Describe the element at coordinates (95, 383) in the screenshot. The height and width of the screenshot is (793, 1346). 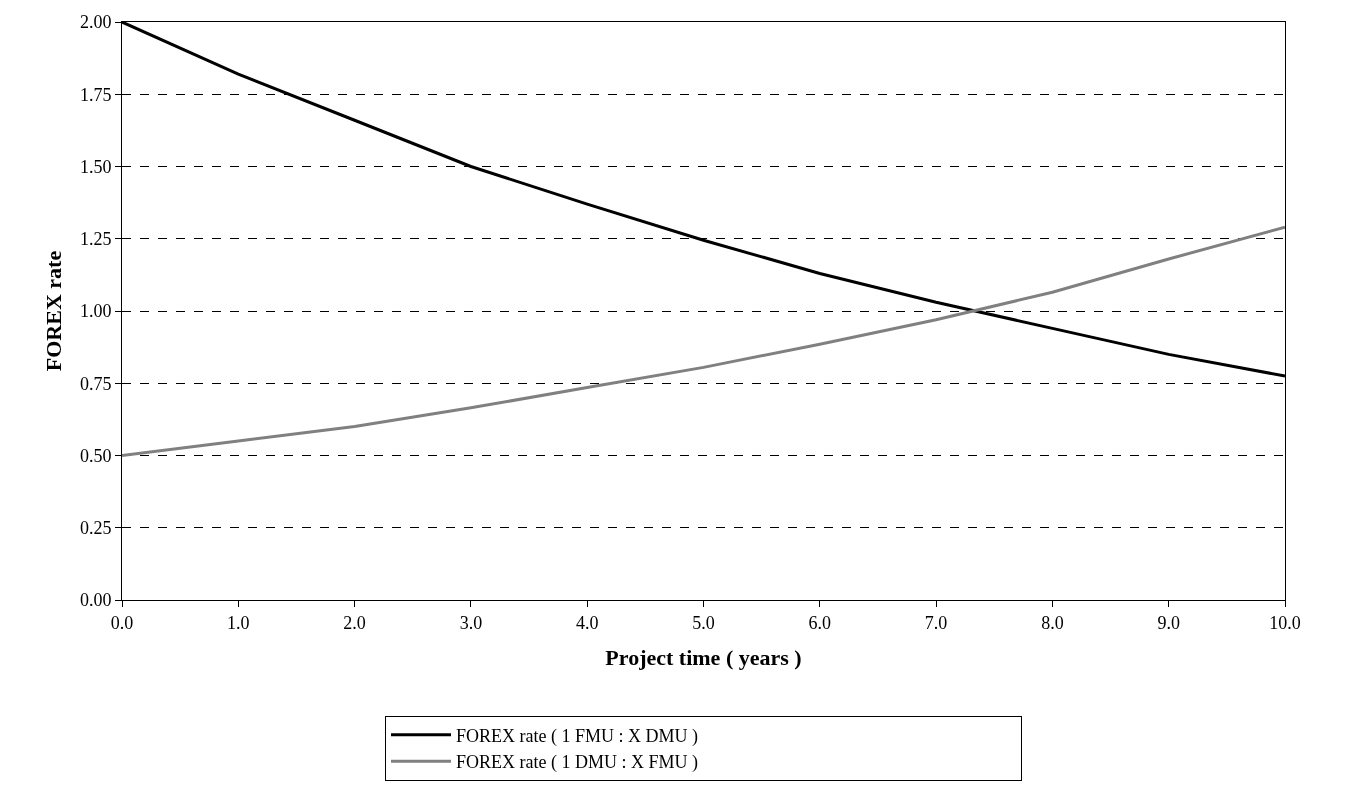
I see `y-tick-label: 0.75` at that location.